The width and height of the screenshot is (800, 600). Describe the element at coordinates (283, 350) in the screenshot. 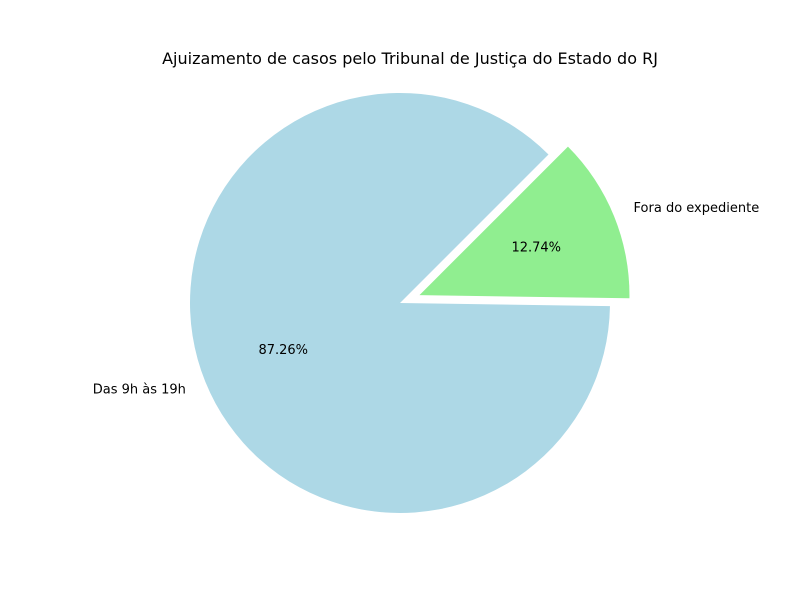

I see `pie-slice-percent-0: 87.26%` at that location.